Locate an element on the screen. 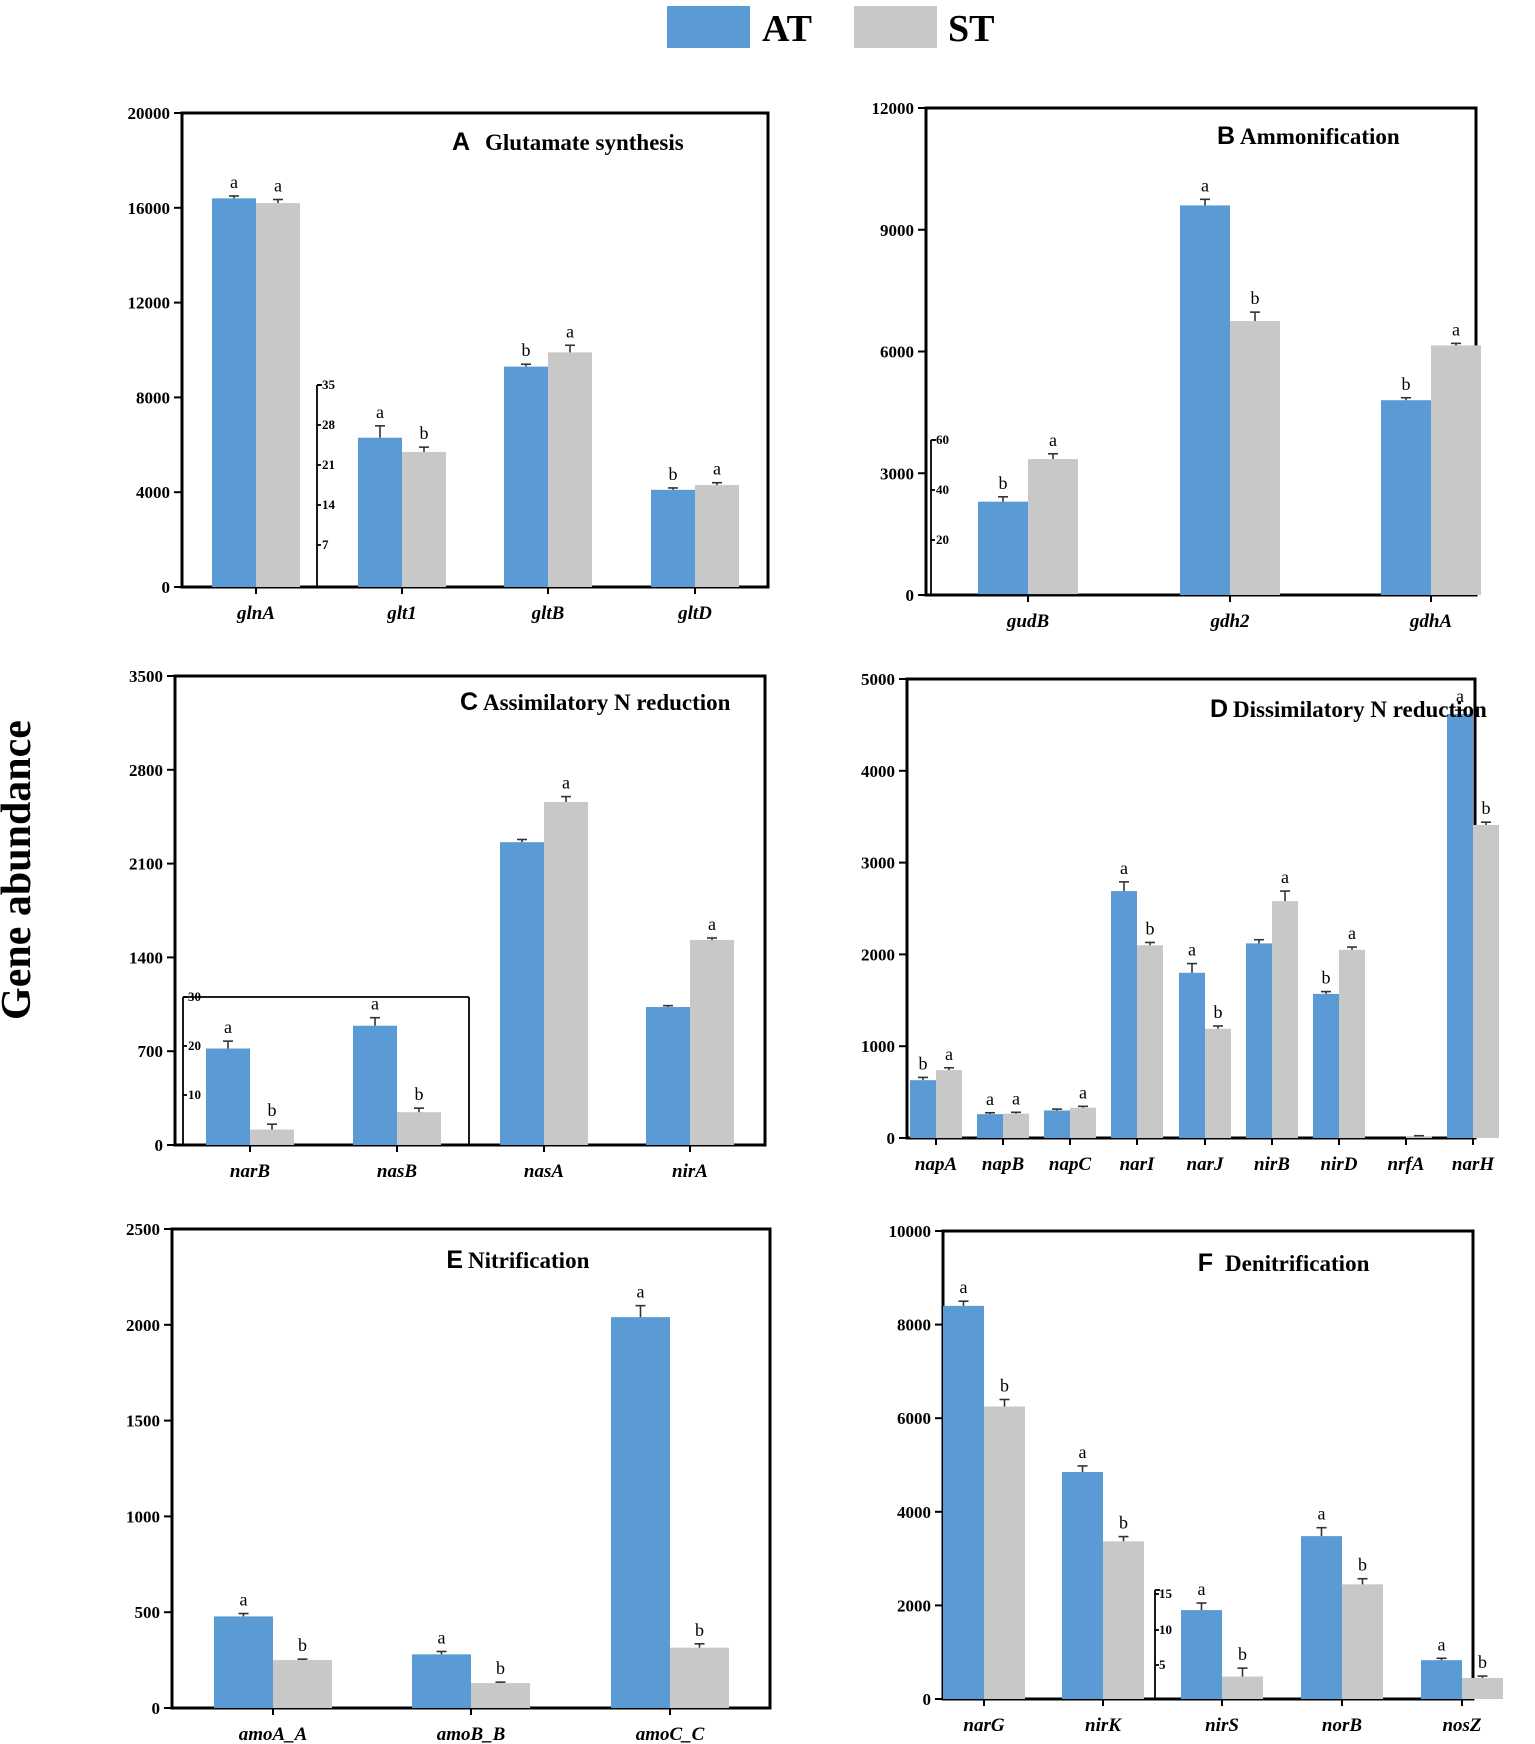  panel-d-bar-st-napc is located at coordinates (1083, 1122).